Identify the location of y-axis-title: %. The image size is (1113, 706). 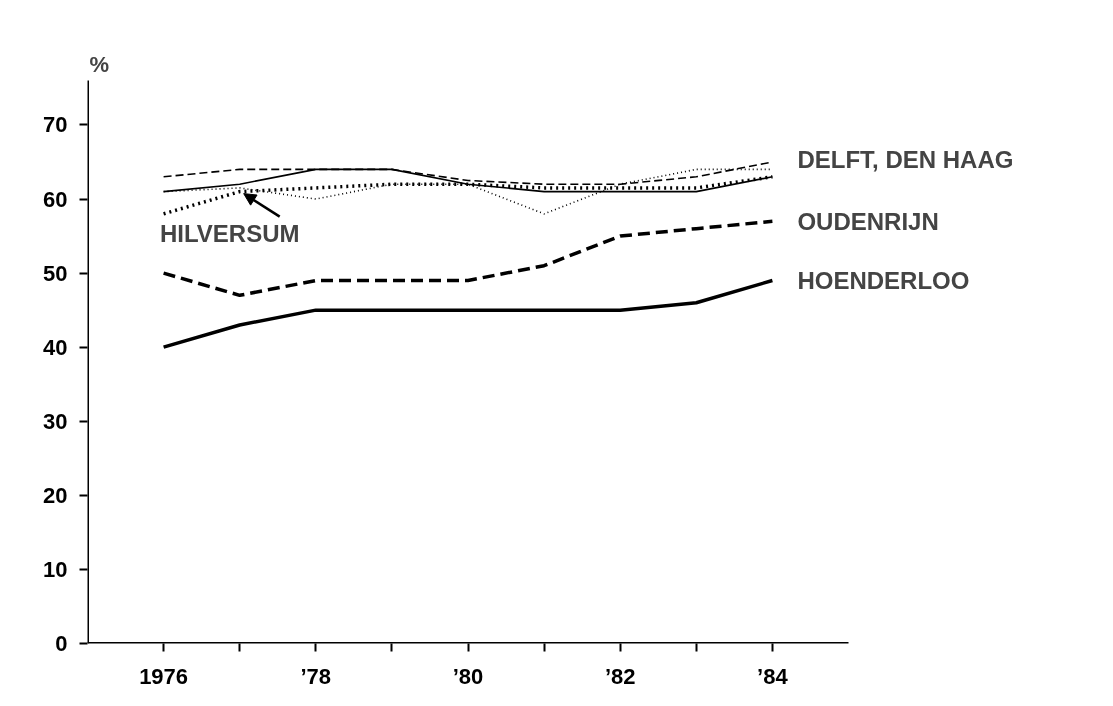
(99, 64).